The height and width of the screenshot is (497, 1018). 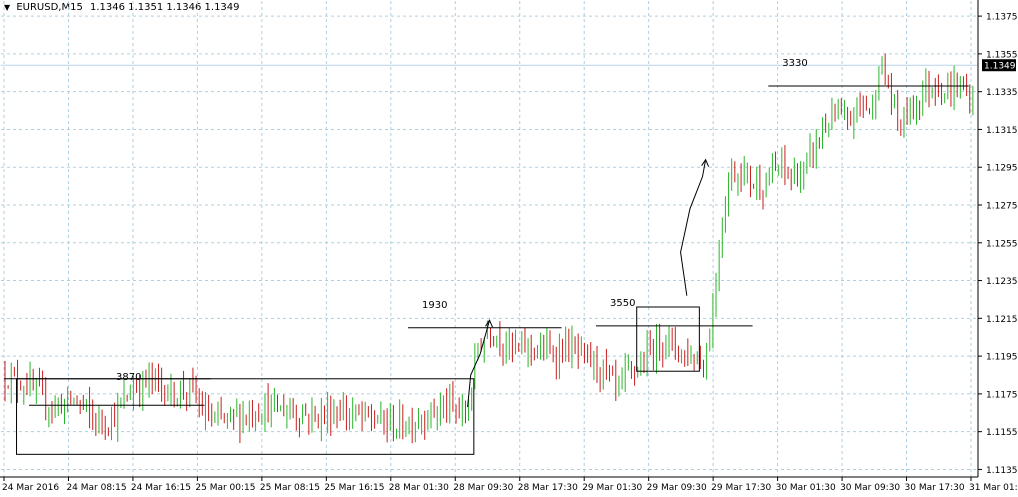 What do you see at coordinates (1002, 244) in the screenshot?
I see `y-tick-label: 1.1255` at bounding box center [1002, 244].